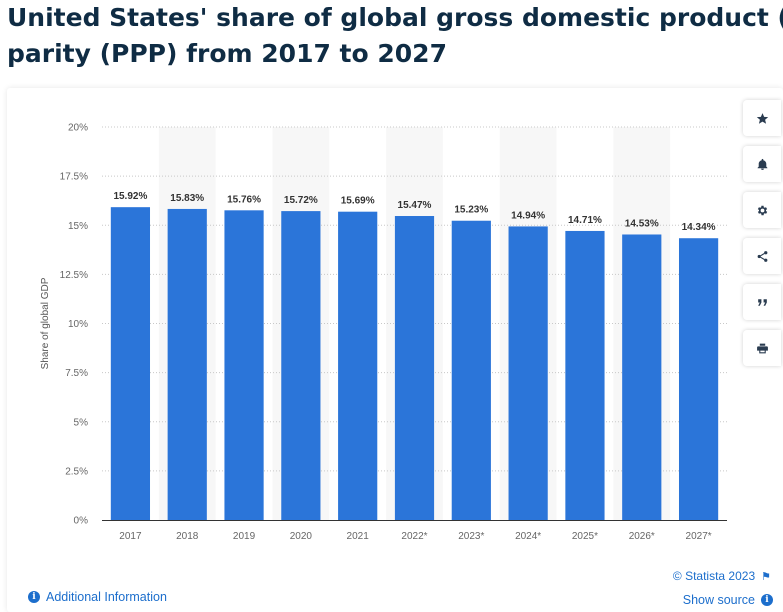 The width and height of the screenshot is (783, 612). What do you see at coordinates (642, 536) in the screenshot?
I see `x-tick-label: 2026*` at bounding box center [642, 536].